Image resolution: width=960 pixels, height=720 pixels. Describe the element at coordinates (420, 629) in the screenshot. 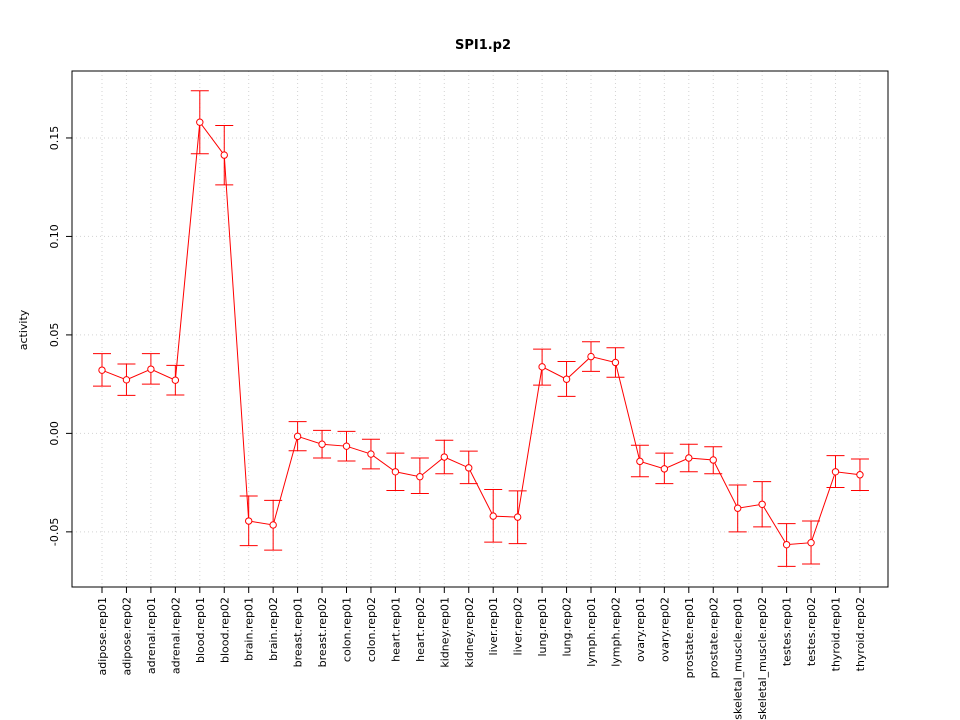

I see `x-tick-label: heart.rep02` at that location.